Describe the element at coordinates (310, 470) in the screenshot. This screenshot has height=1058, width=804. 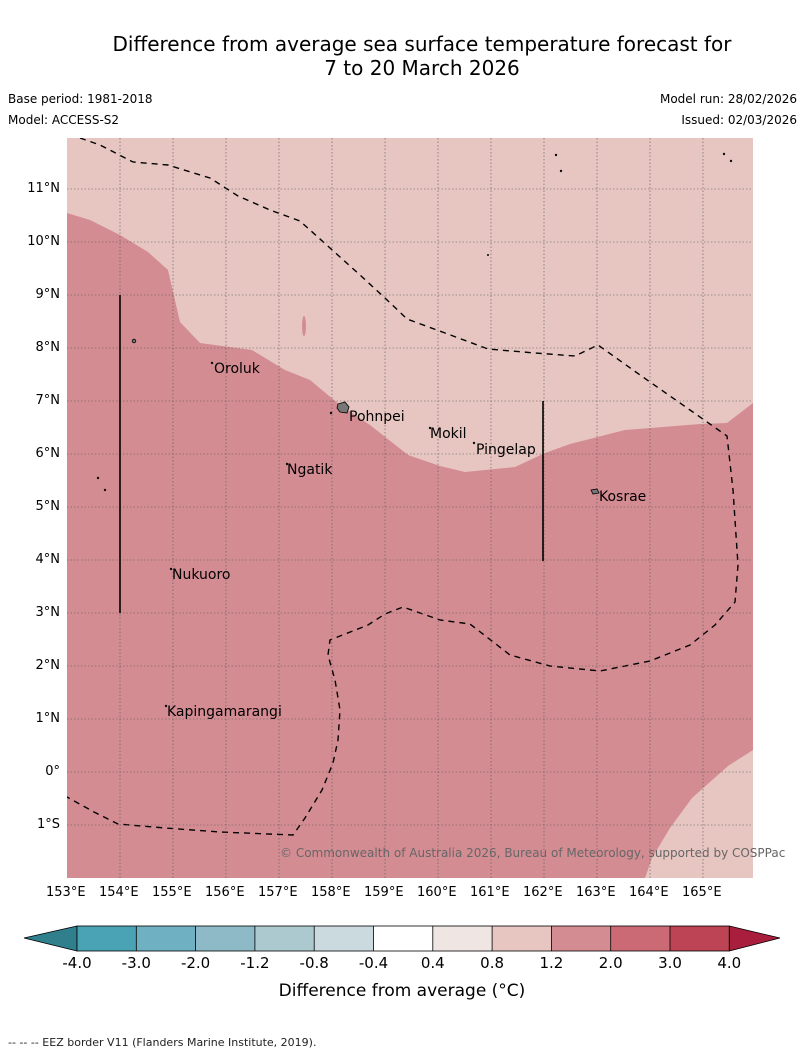
I see `place-label-ngatik: Ngatik` at that location.